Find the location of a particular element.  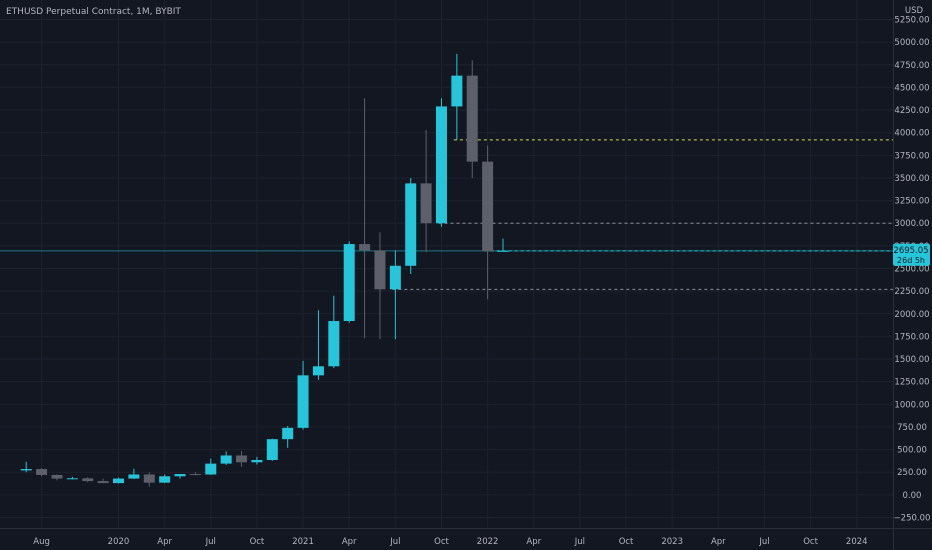

y-tick-label: 3250.00 is located at coordinates (911, 202).